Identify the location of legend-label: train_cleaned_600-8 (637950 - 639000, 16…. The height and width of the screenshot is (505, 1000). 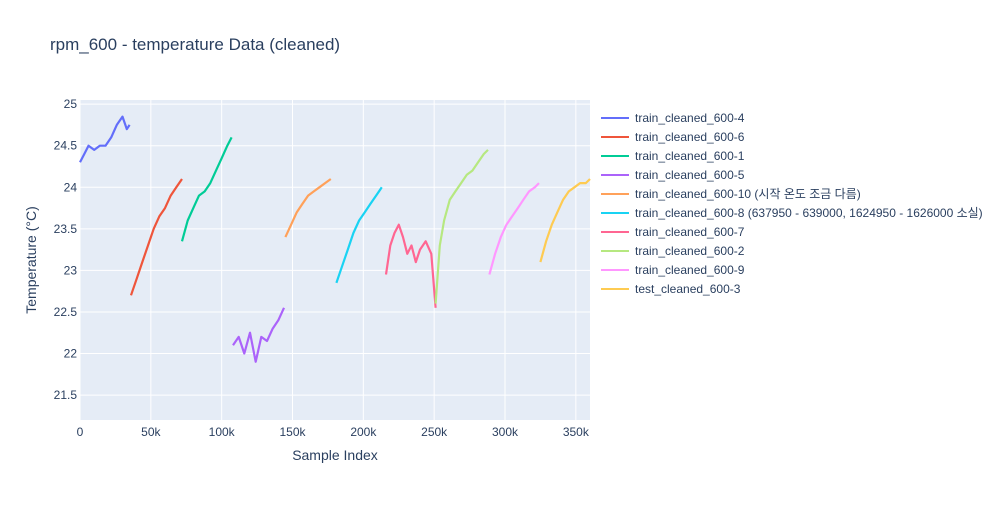
(809, 213).